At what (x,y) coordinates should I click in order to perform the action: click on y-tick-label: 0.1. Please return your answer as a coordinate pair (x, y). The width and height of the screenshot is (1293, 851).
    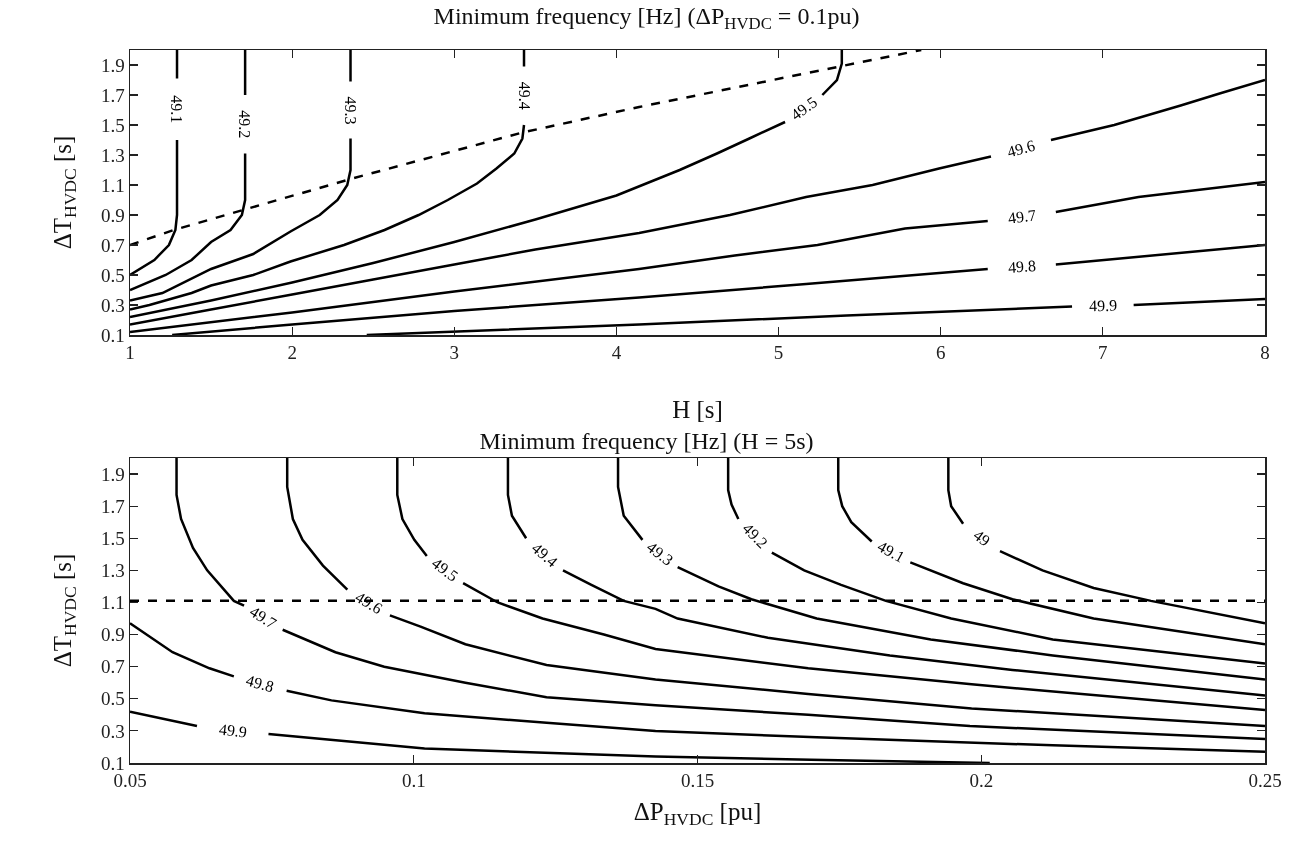
    Looking at the image, I should click on (112, 335).